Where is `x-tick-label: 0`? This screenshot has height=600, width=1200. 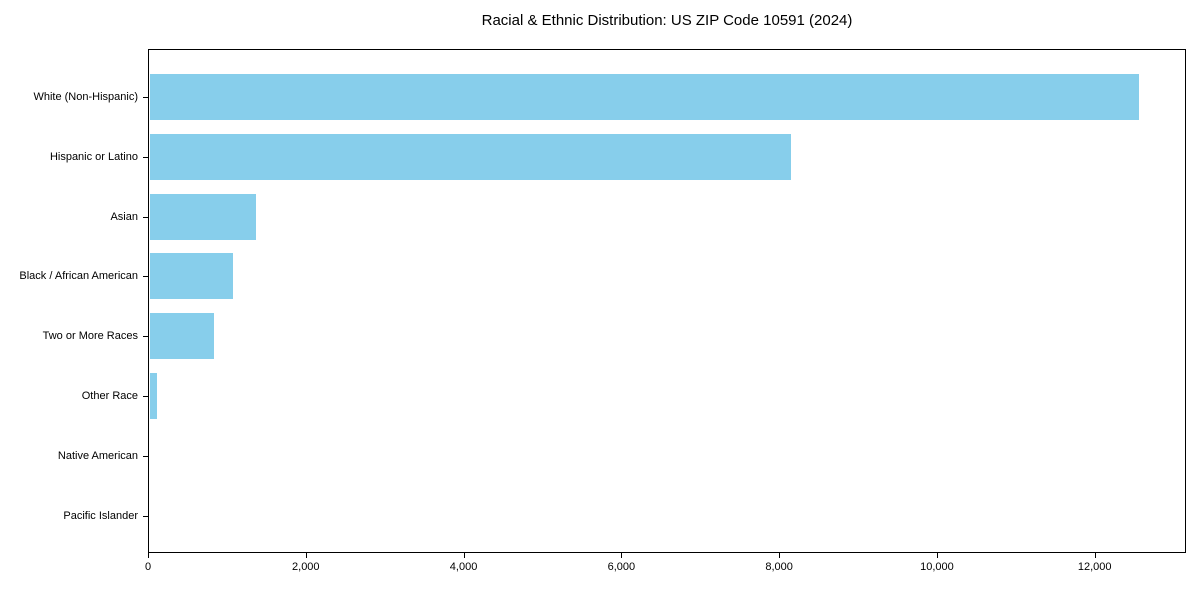
x-tick-label: 0 is located at coordinates (148, 567).